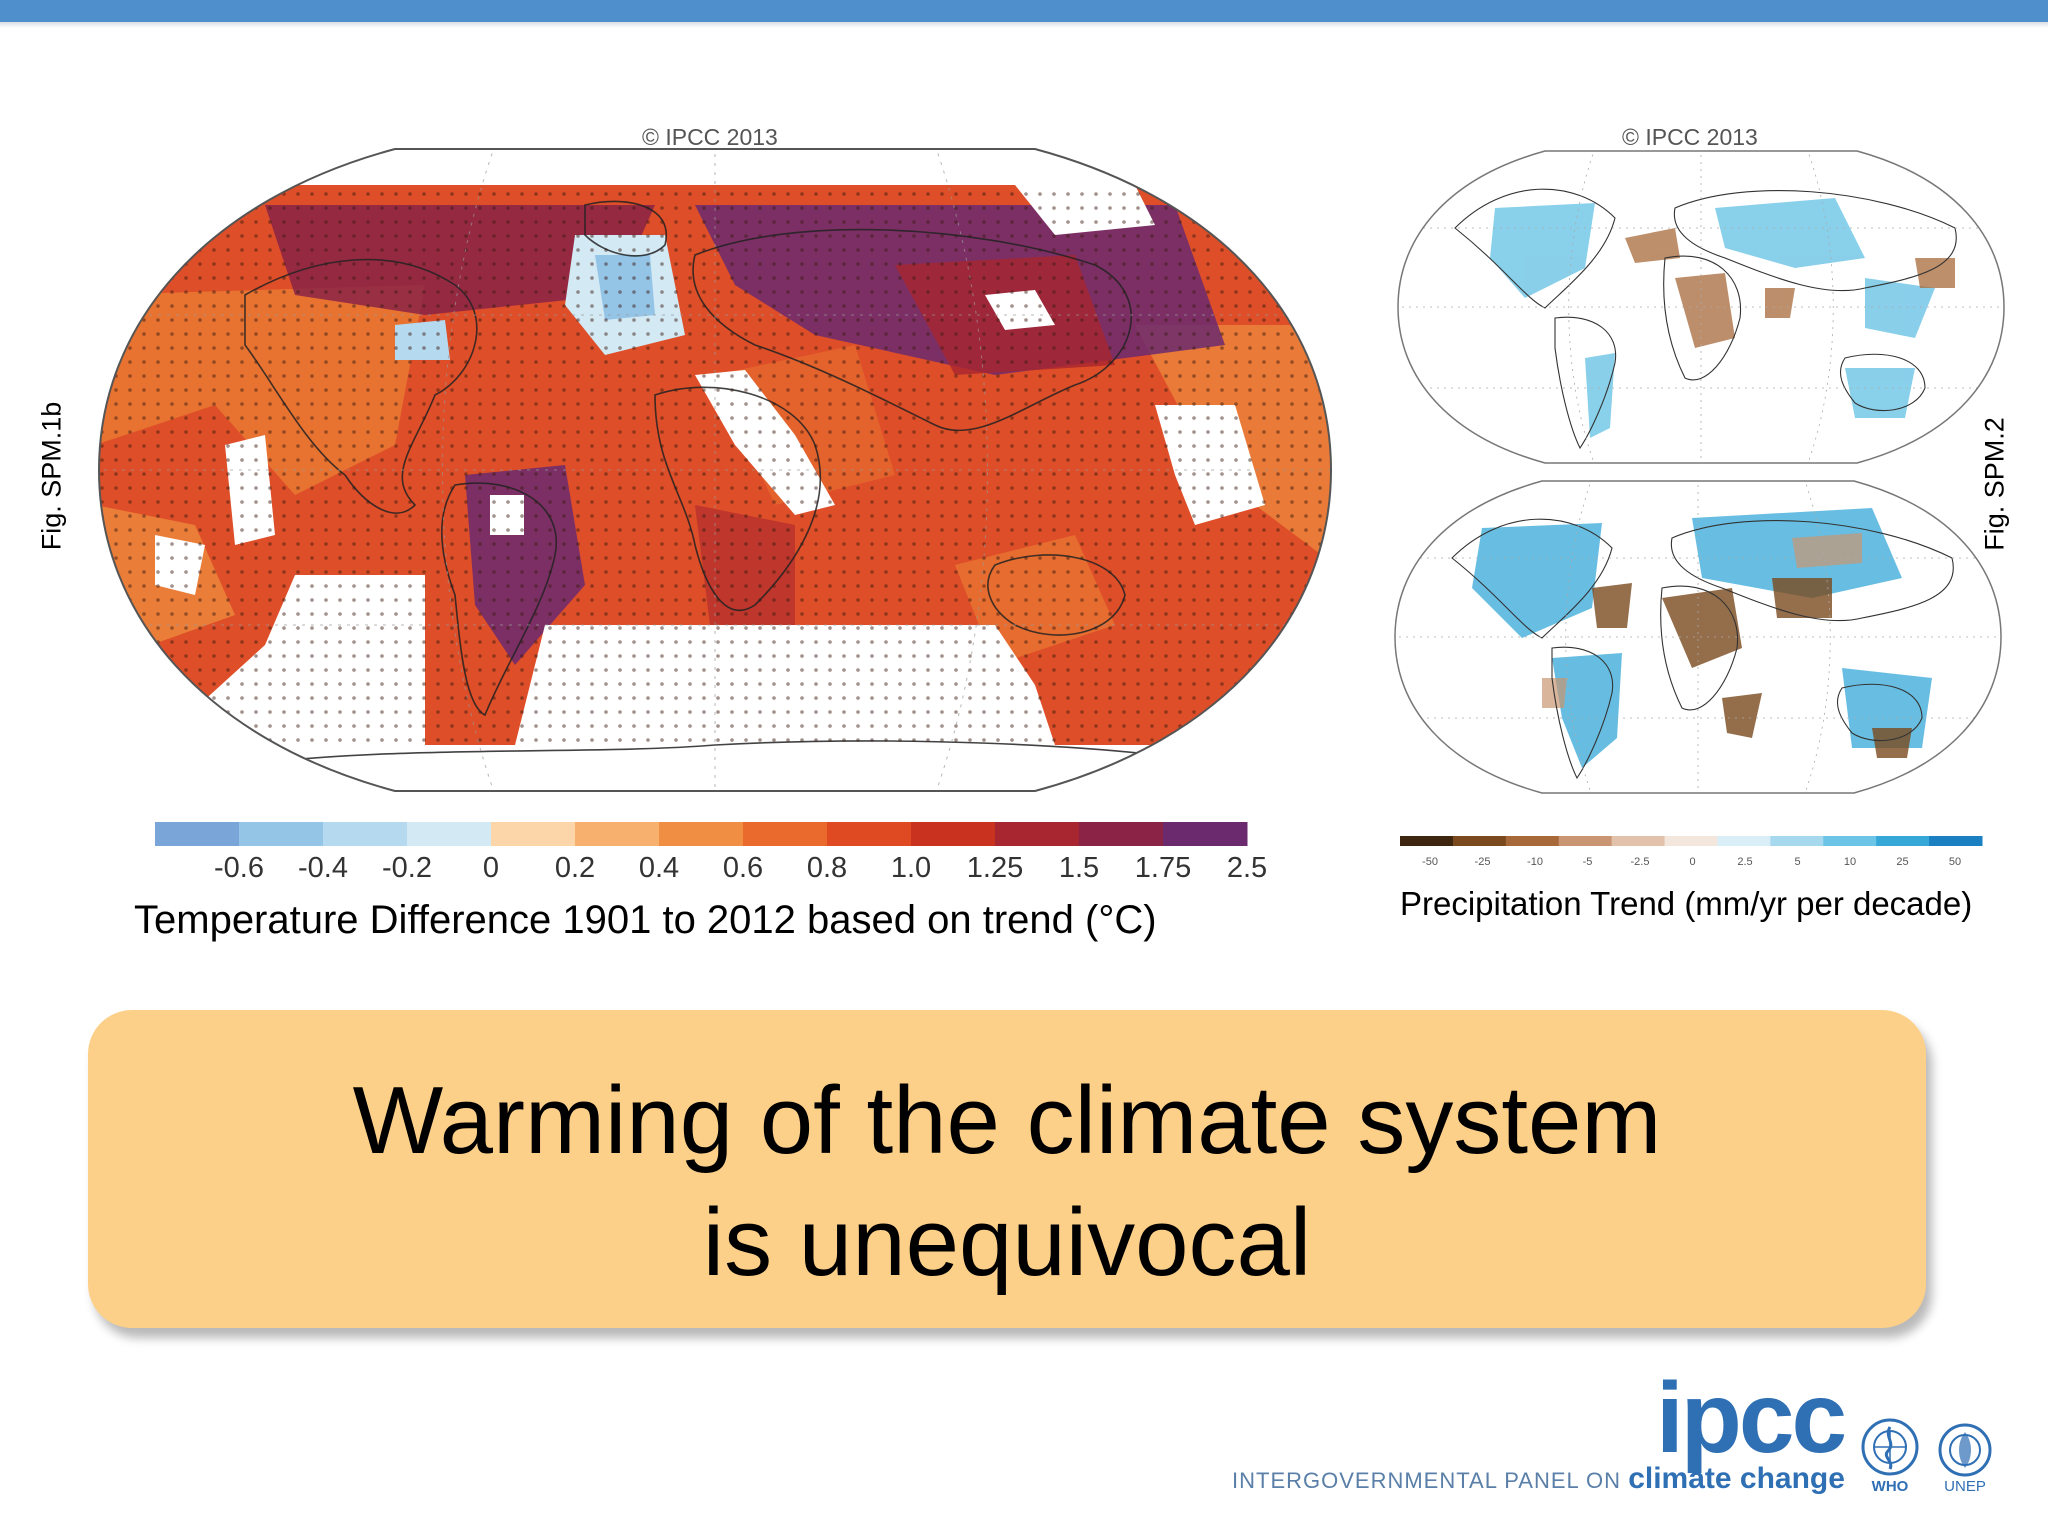  What do you see at coordinates (1965, 1486) in the screenshot?
I see `unep-label: UNEP` at bounding box center [1965, 1486].